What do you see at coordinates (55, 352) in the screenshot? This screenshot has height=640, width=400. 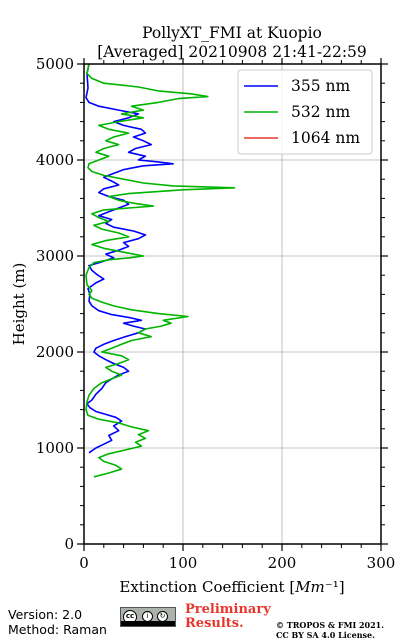 I see `y-tick-label: 2000` at bounding box center [55, 352].